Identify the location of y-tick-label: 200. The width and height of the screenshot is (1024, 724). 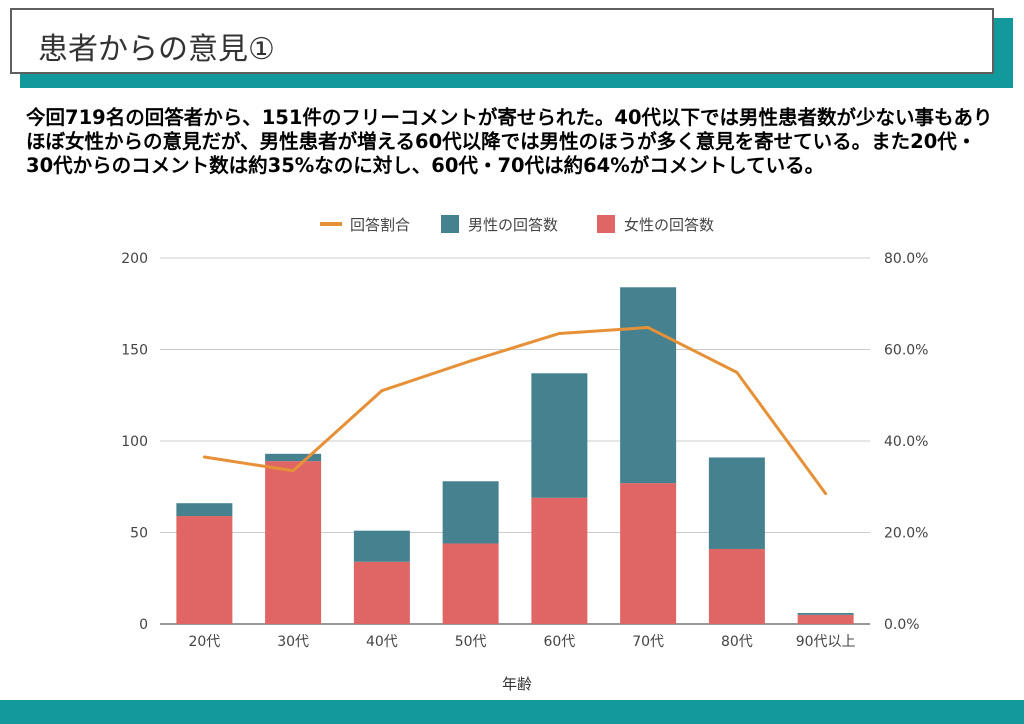
(134, 259).